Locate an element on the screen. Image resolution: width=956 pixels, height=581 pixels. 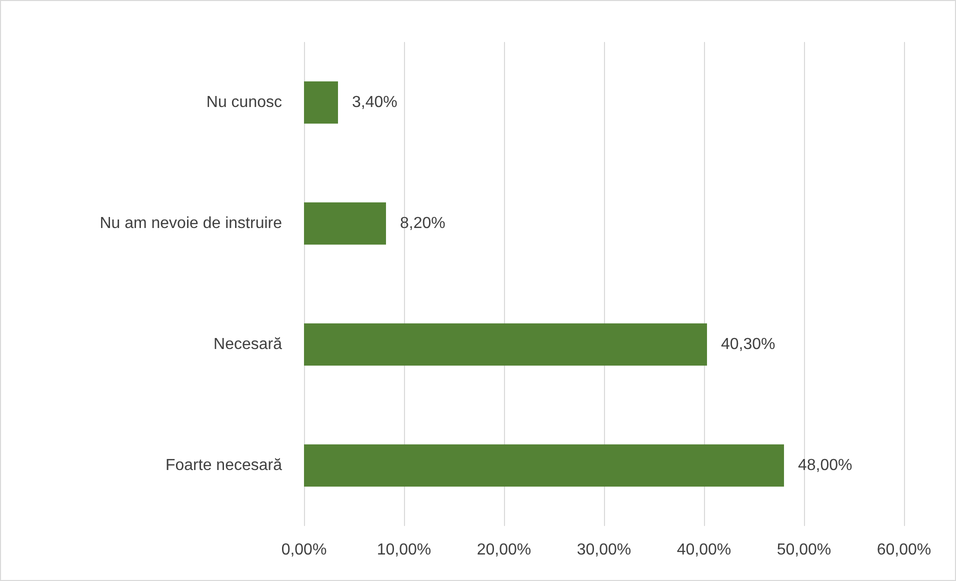
data-label: 40,30% is located at coordinates (748, 344).